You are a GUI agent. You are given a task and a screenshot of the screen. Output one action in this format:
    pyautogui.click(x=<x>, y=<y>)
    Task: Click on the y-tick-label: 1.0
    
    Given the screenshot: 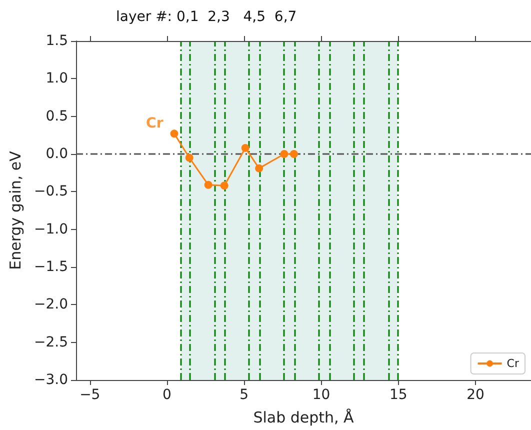 What is the action you would take?
    pyautogui.click(x=57, y=78)
    